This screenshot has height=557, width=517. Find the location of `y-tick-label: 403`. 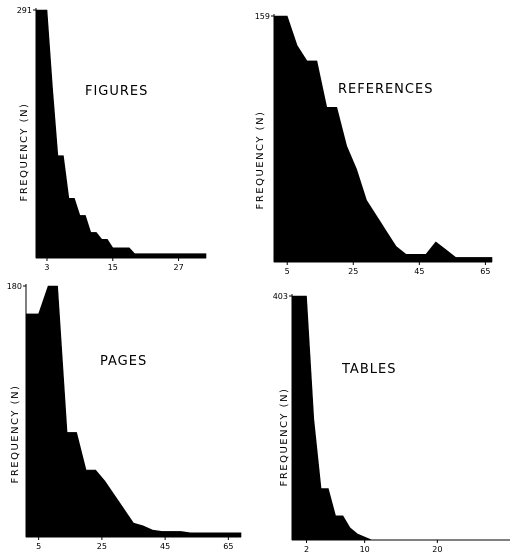

y-tick-label: 403 is located at coordinates (280, 296).